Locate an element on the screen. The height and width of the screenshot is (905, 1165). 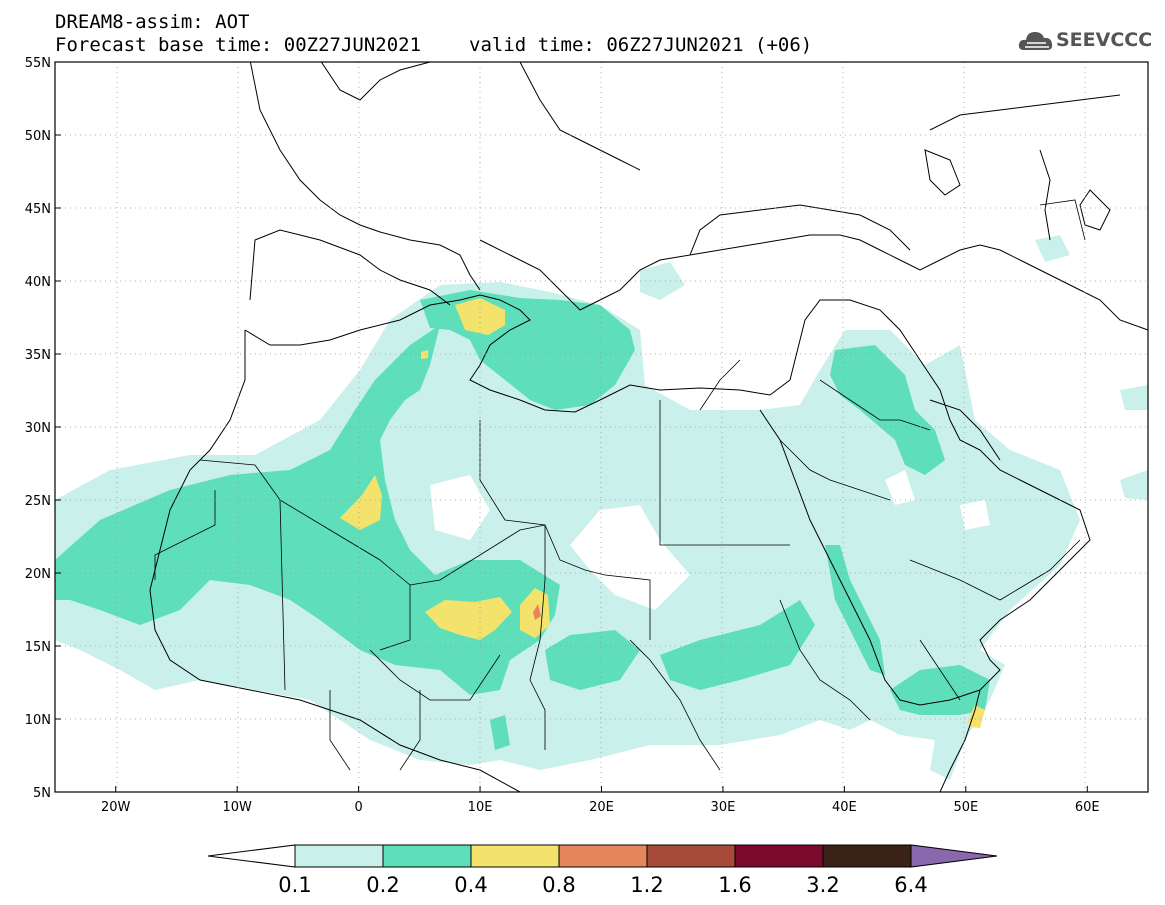
colorbar-level-label: 3.2 is located at coordinates (822, 885).